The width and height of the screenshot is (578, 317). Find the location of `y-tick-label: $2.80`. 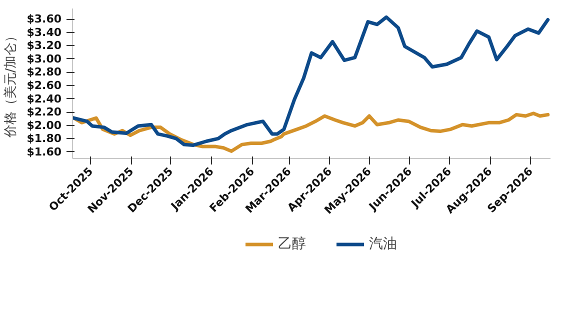

y-tick-label: $2.80 is located at coordinates (44, 72).